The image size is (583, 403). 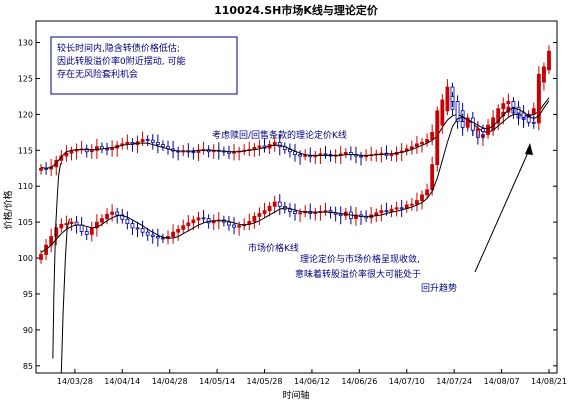 I want to click on theory-series-label: 考虑赎回/回售条款的理论定价K线, so click(x=279, y=135).